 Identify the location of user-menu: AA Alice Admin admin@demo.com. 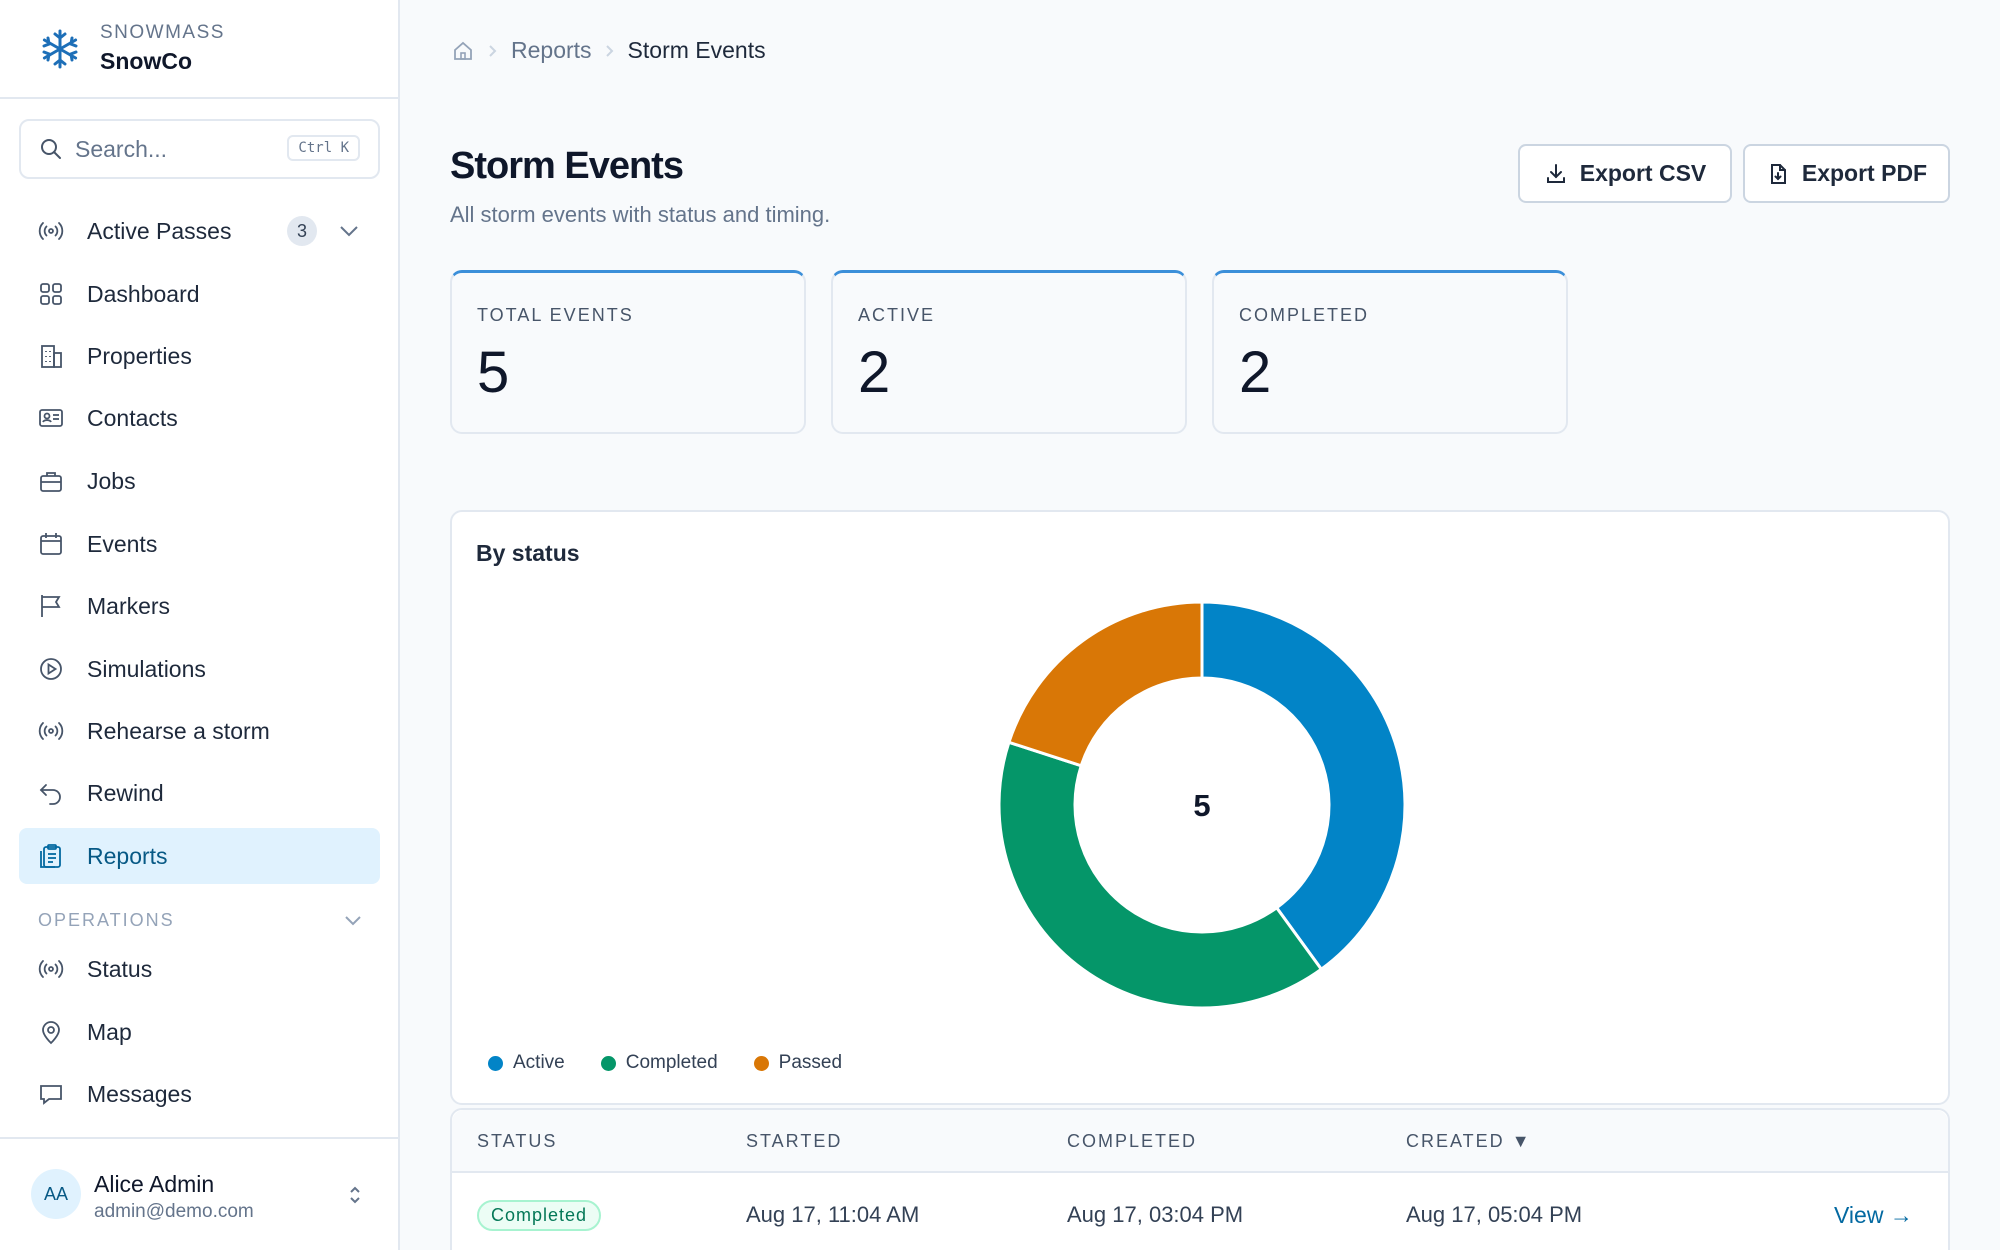
(199, 1193).